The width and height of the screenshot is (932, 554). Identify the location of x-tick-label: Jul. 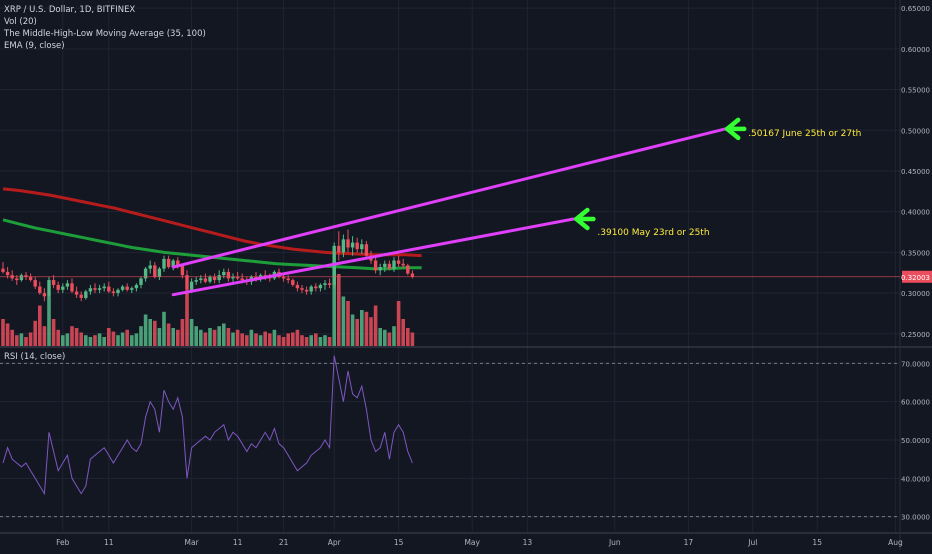
(752, 542).